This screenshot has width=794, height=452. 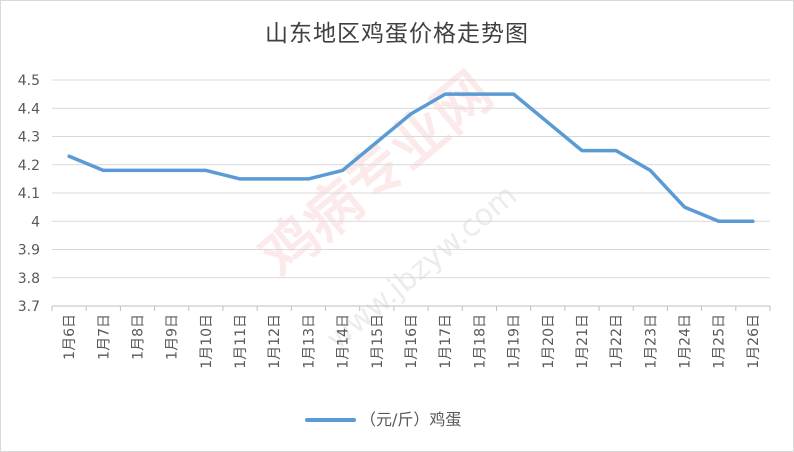 What do you see at coordinates (754, 341) in the screenshot?
I see `x-tick-label: 1月26日` at bounding box center [754, 341].